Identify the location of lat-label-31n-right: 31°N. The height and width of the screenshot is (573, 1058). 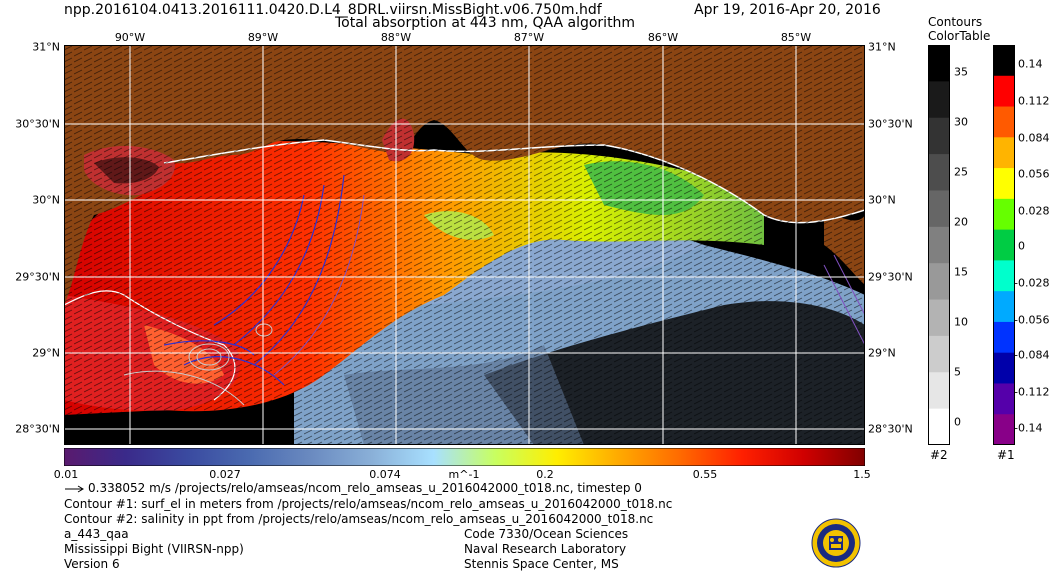
(882, 47).